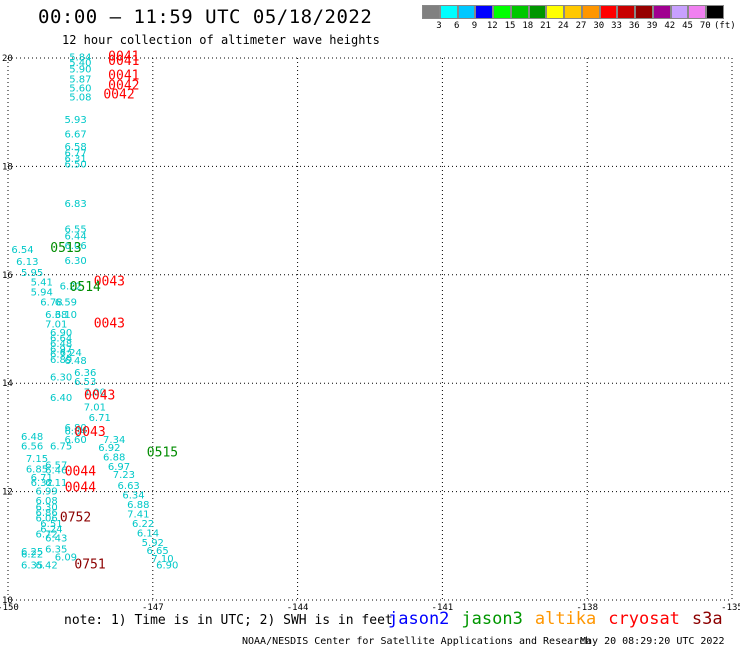 Image resolution: width=740 pixels, height=650 pixels. Describe the element at coordinates (80, 488) in the screenshot. I see `pass-time-label: 0044` at that location.